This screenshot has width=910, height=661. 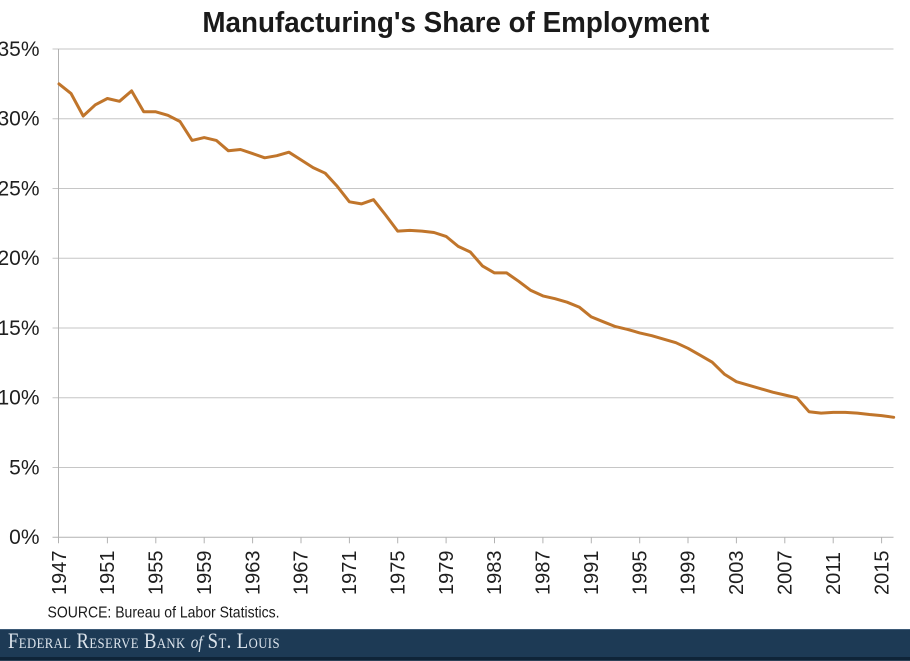 I want to click on svg-text: 1999, so click(x=689, y=573).